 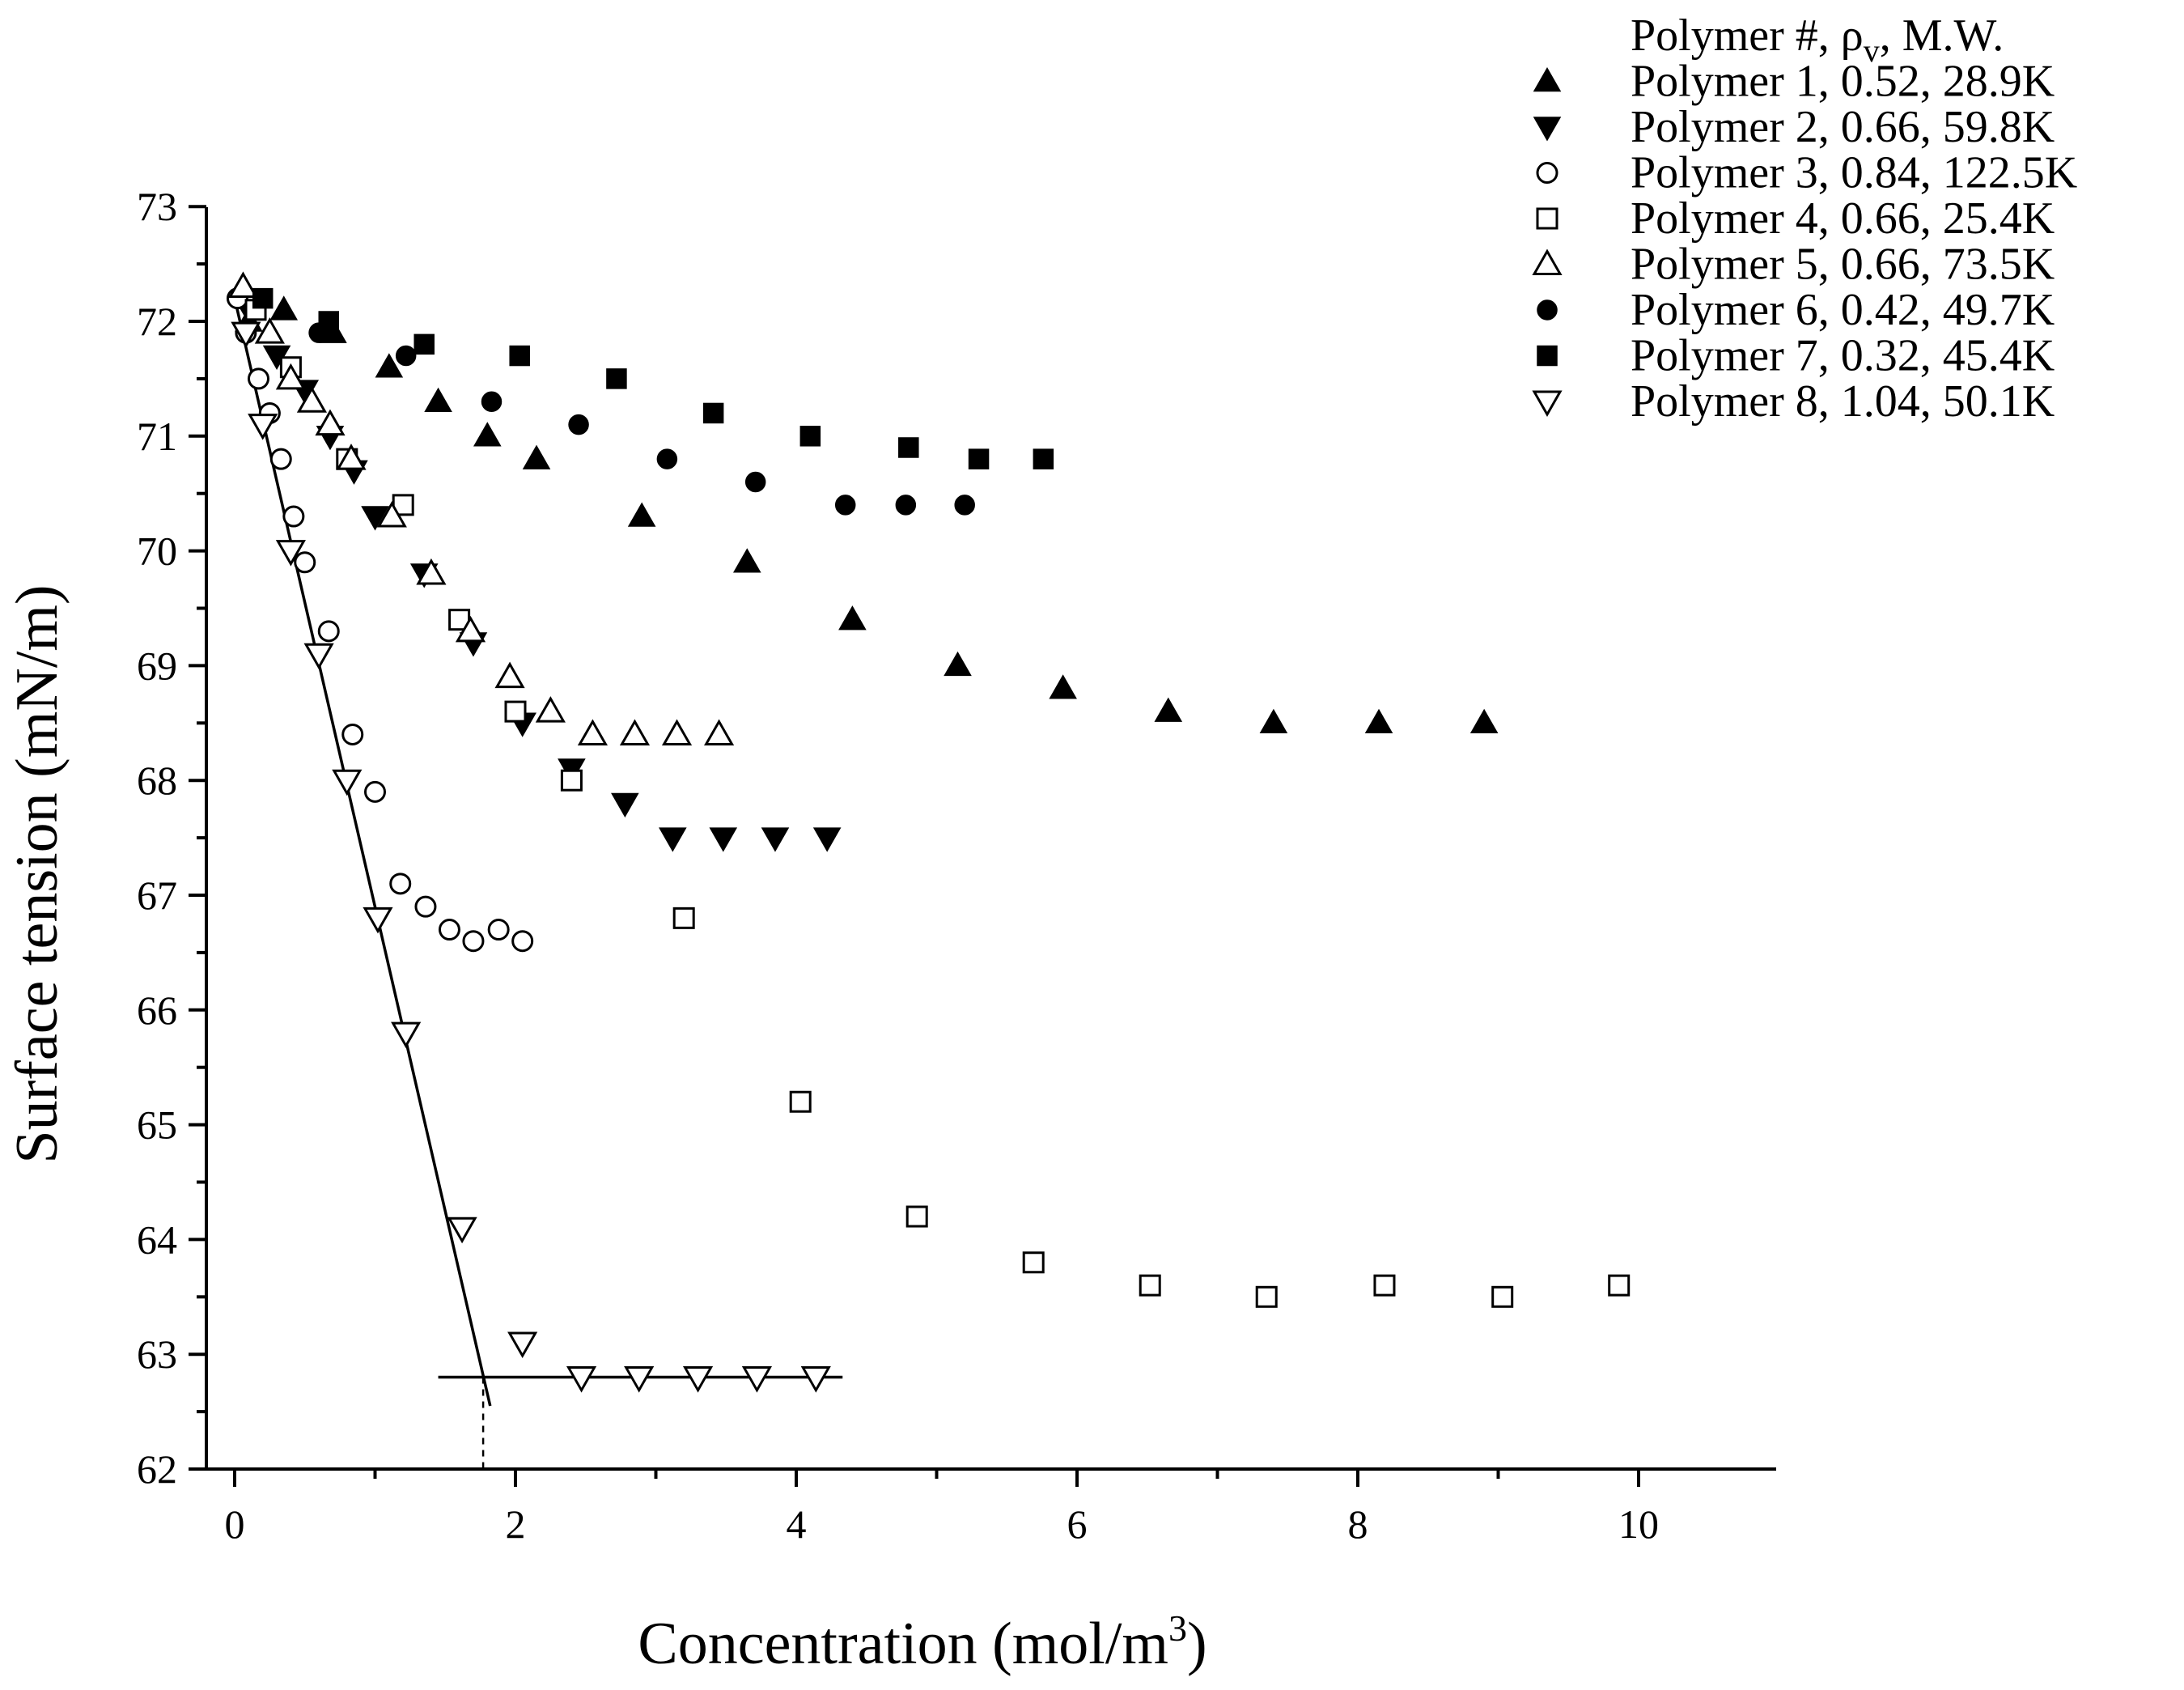 I want to click on legend-entry: Polymer 7, 0.32, 45.4K, so click(x=1796, y=356).